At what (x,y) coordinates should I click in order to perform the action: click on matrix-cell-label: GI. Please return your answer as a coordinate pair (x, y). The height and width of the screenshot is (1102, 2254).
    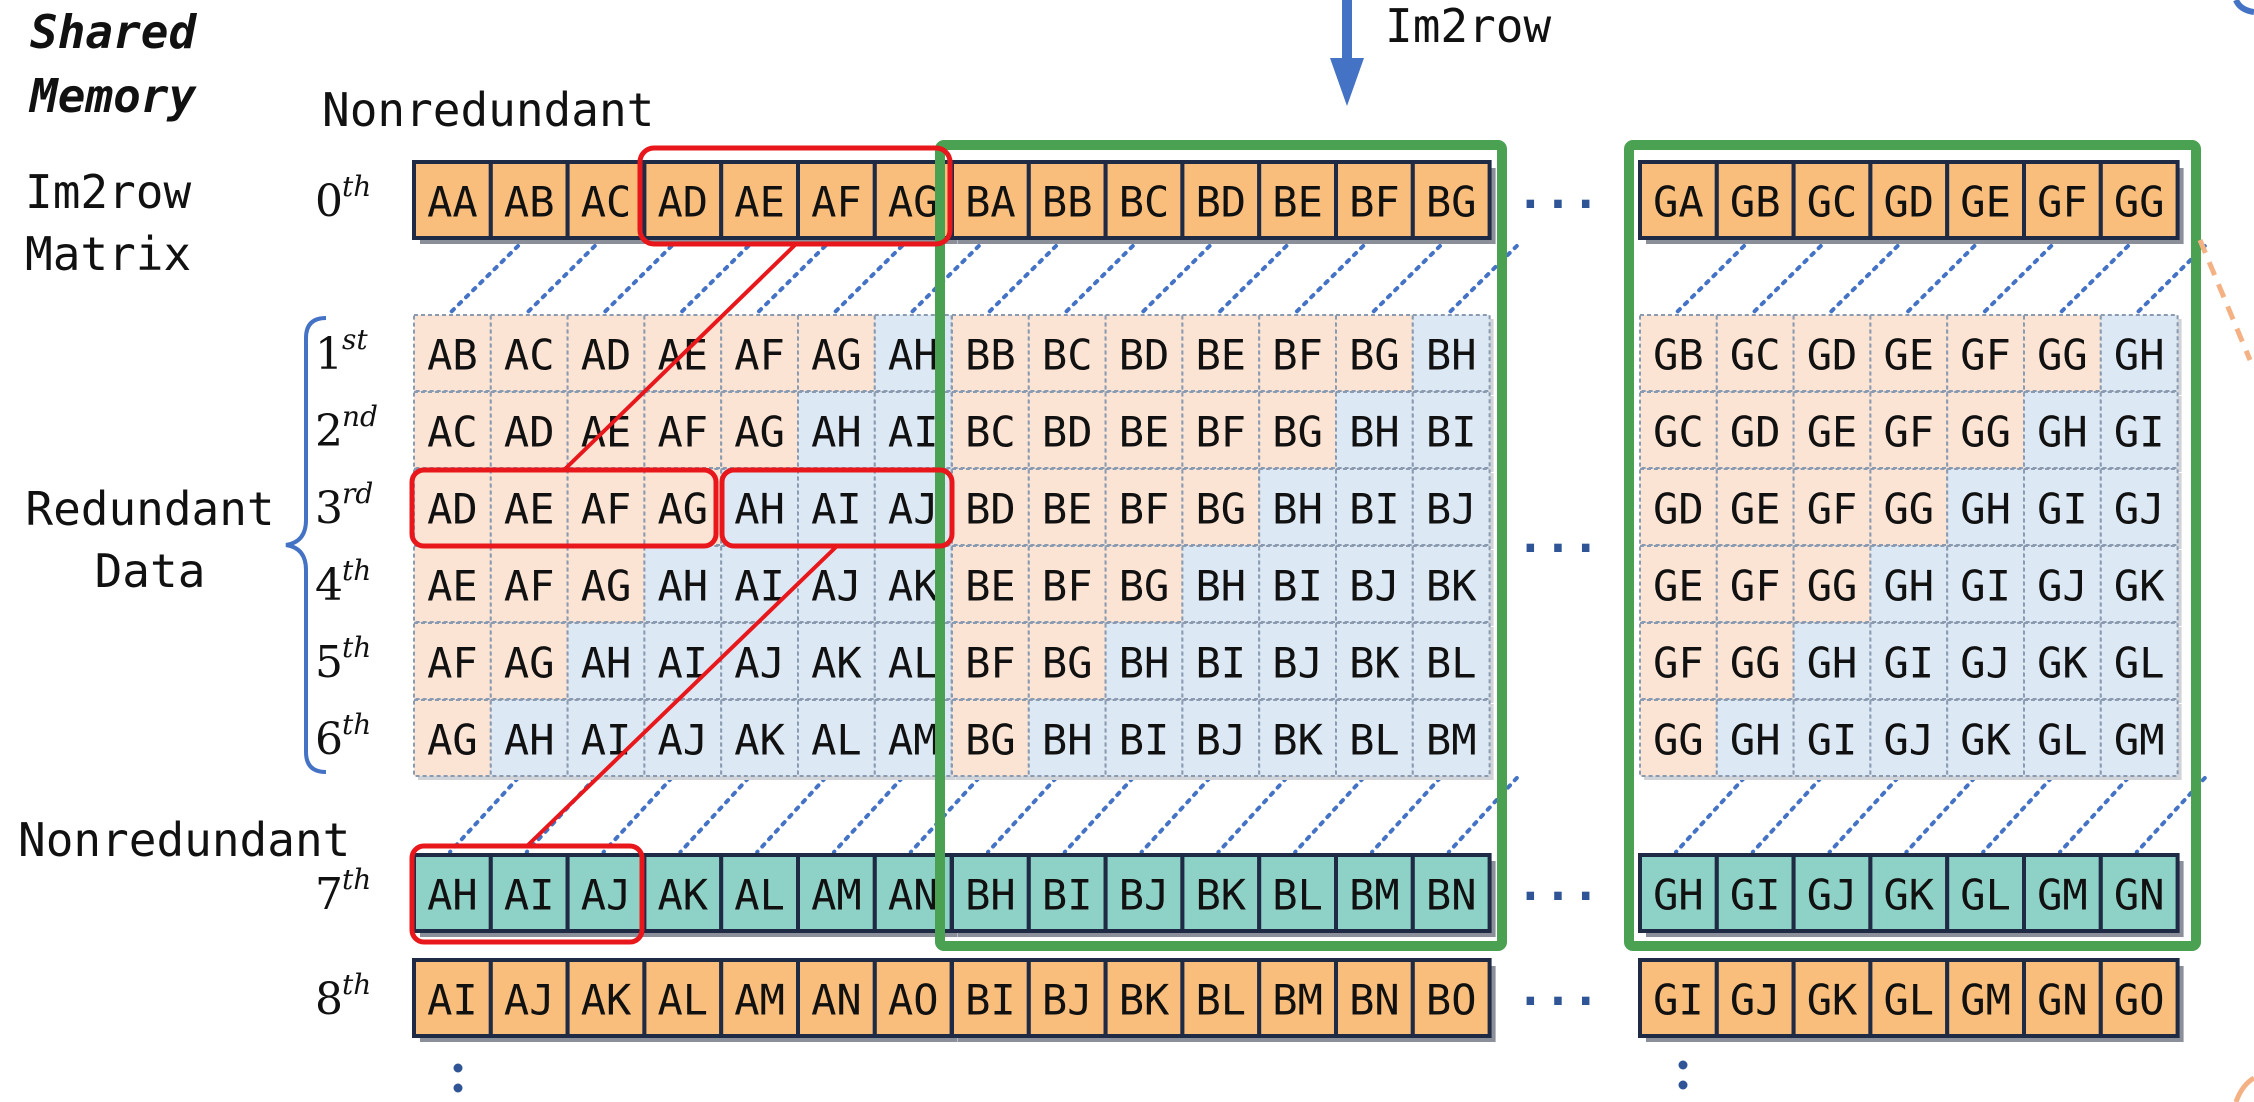
    Looking at the image, I should click on (2062, 509).